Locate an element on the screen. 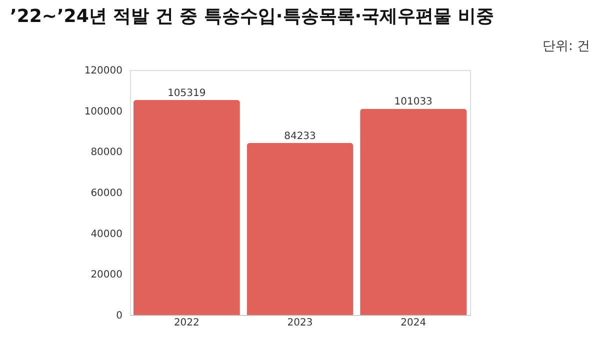 This screenshot has width=600, height=346. x-tick-label: 2023 is located at coordinates (300, 323).